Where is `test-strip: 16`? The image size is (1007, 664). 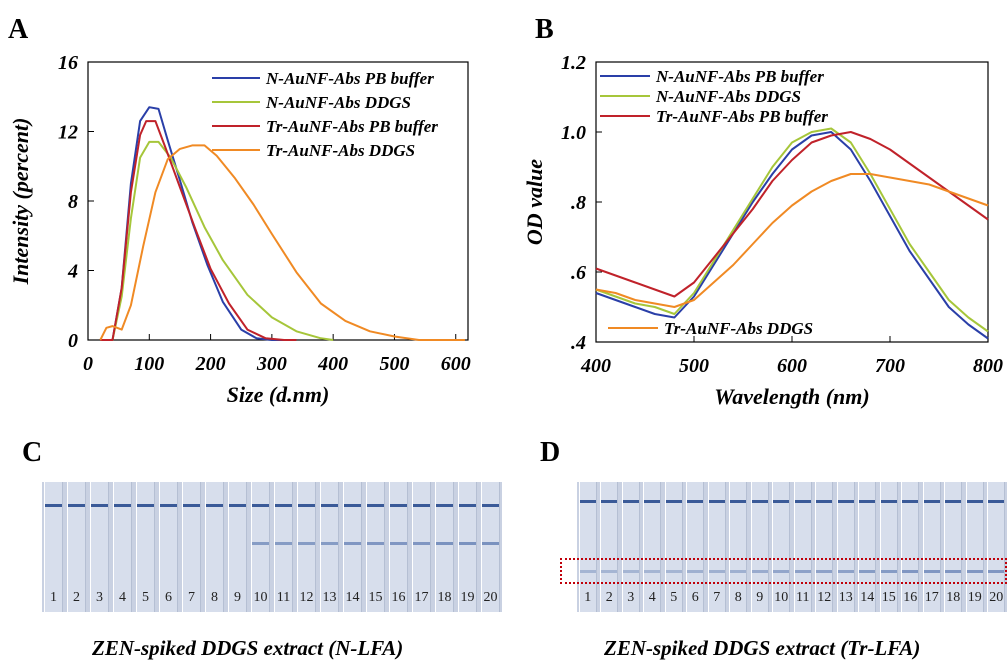
test-strip: 16 is located at coordinates (398, 547).